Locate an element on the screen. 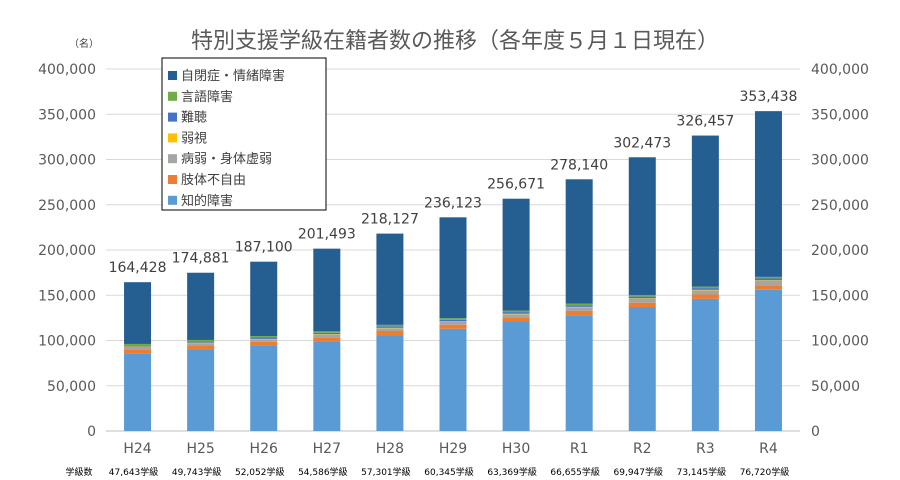 The height and width of the screenshot is (480, 900). class-count: 76,720学級 is located at coordinates (765, 472).